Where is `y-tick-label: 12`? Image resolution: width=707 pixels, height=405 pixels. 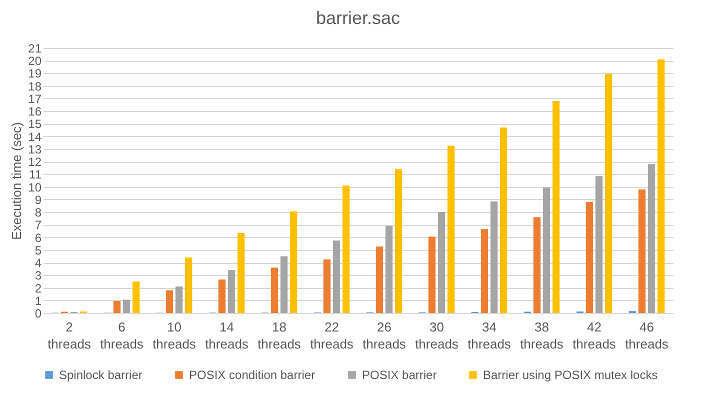
y-tick-label: 12 is located at coordinates (35, 162).